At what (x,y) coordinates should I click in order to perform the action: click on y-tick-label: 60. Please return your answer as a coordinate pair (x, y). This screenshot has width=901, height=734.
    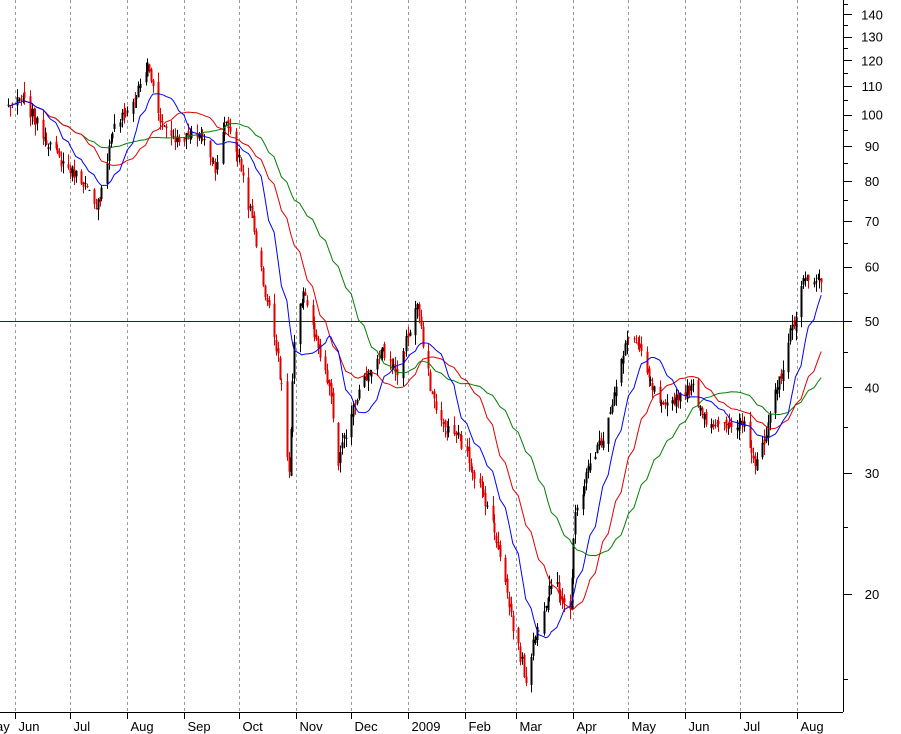
    Looking at the image, I should click on (872, 267).